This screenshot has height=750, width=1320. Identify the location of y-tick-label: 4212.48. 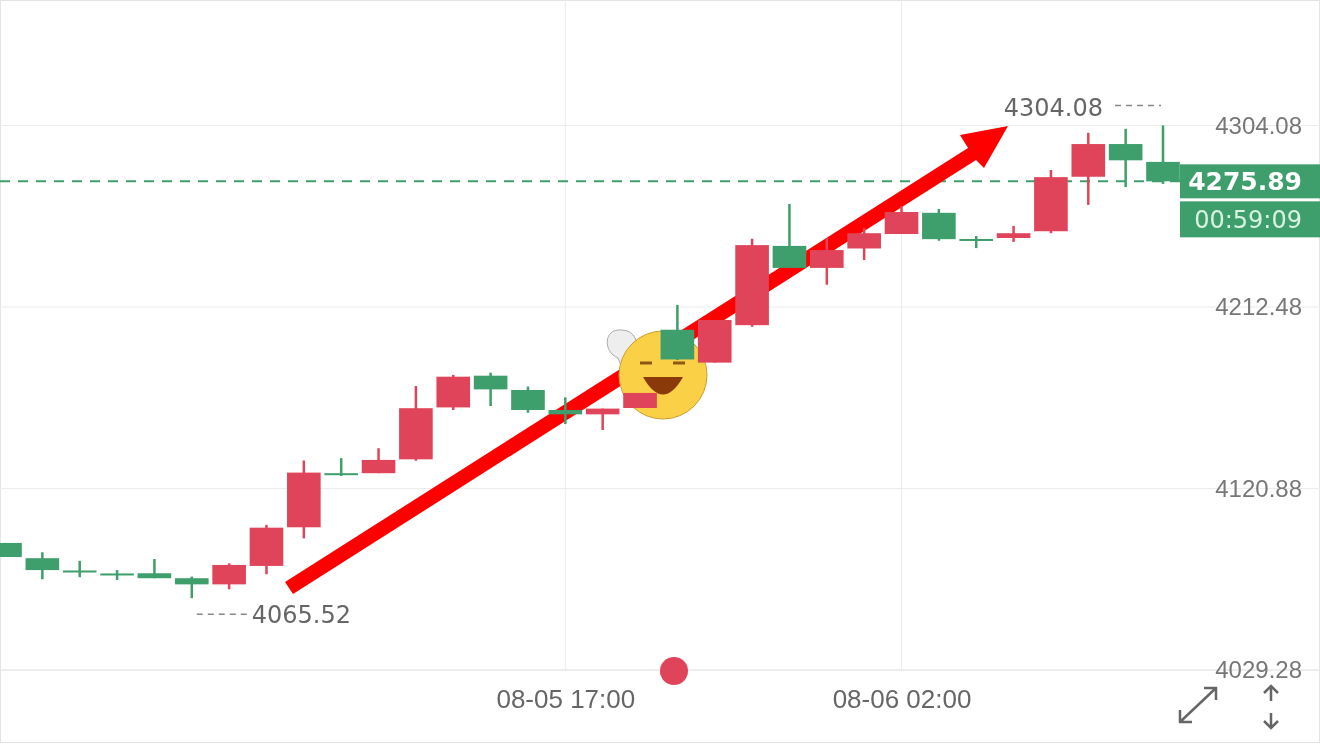
(1258, 307).